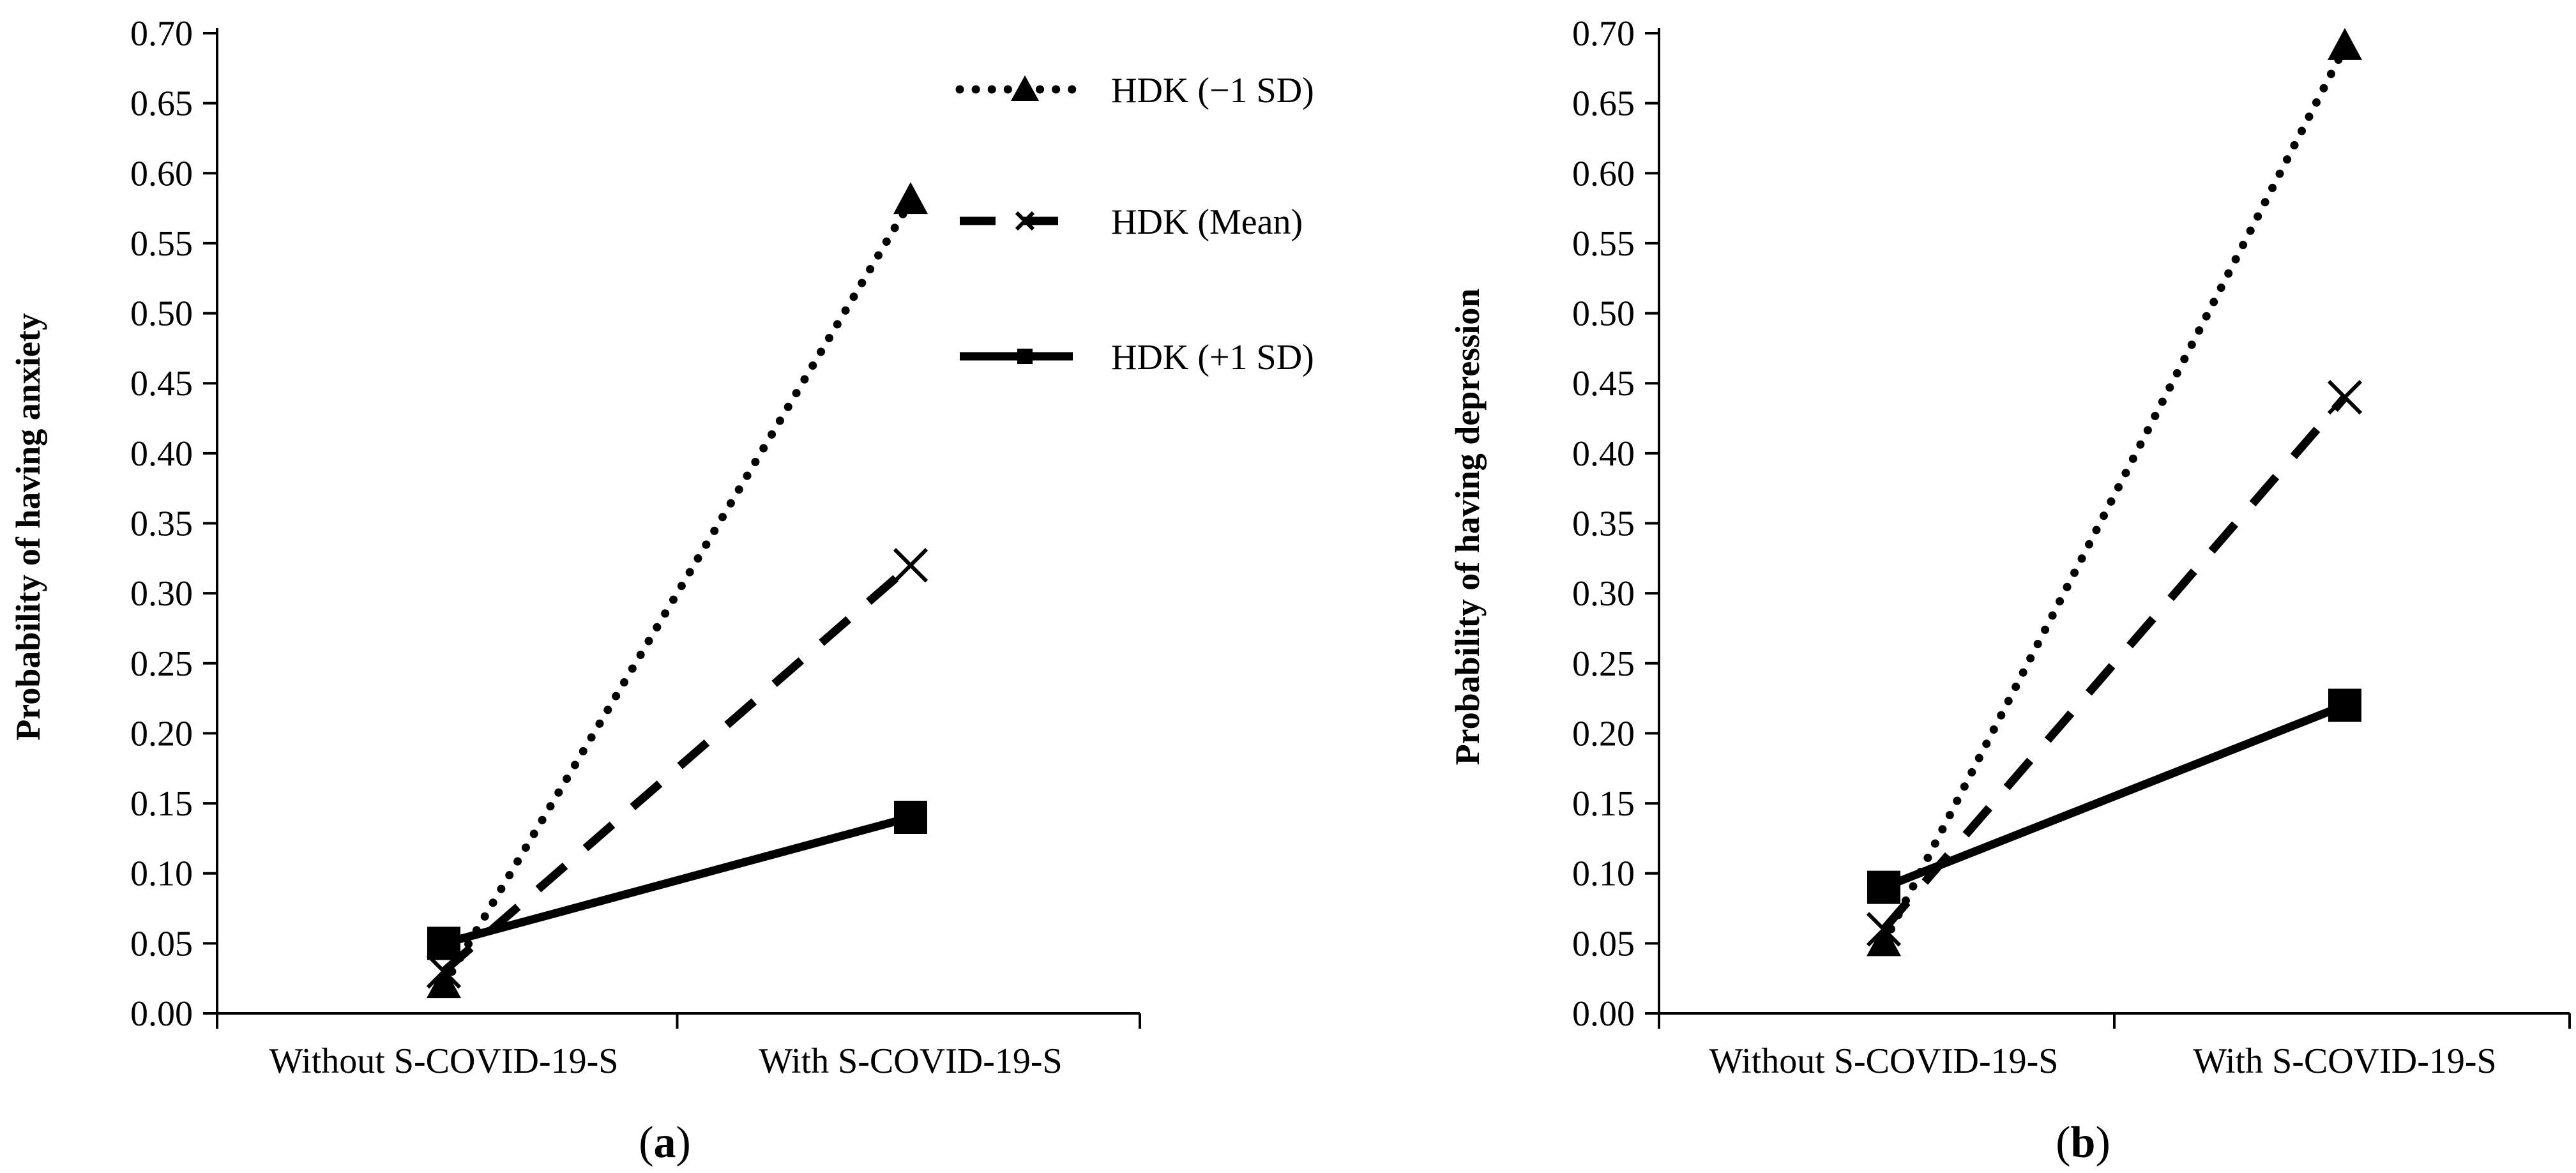  Describe the element at coordinates (1212, 90) in the screenshot. I see `legend-label: HDK (−1 SD)` at that location.